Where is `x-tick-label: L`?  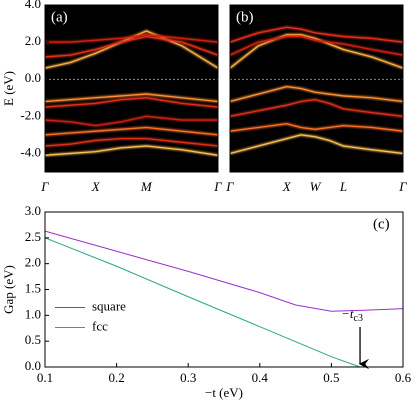 x-tick-label: L is located at coordinates (343, 186).